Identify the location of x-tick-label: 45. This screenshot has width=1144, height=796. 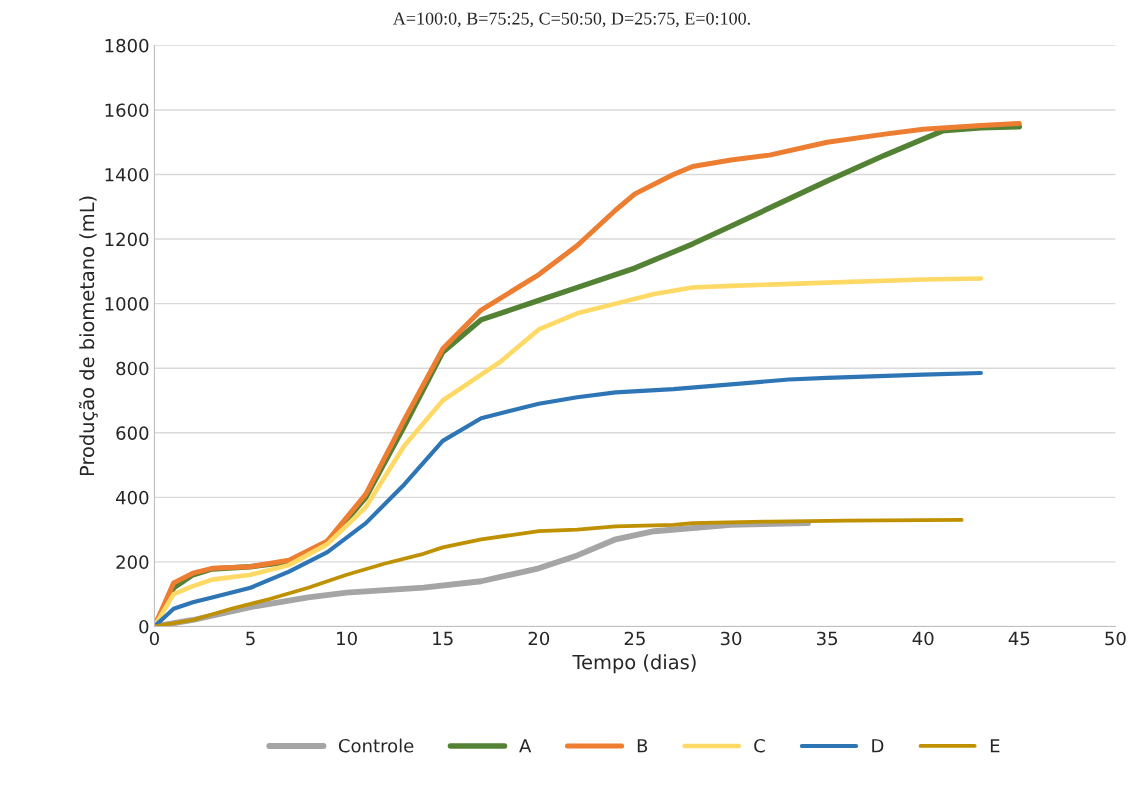
(1019, 638).